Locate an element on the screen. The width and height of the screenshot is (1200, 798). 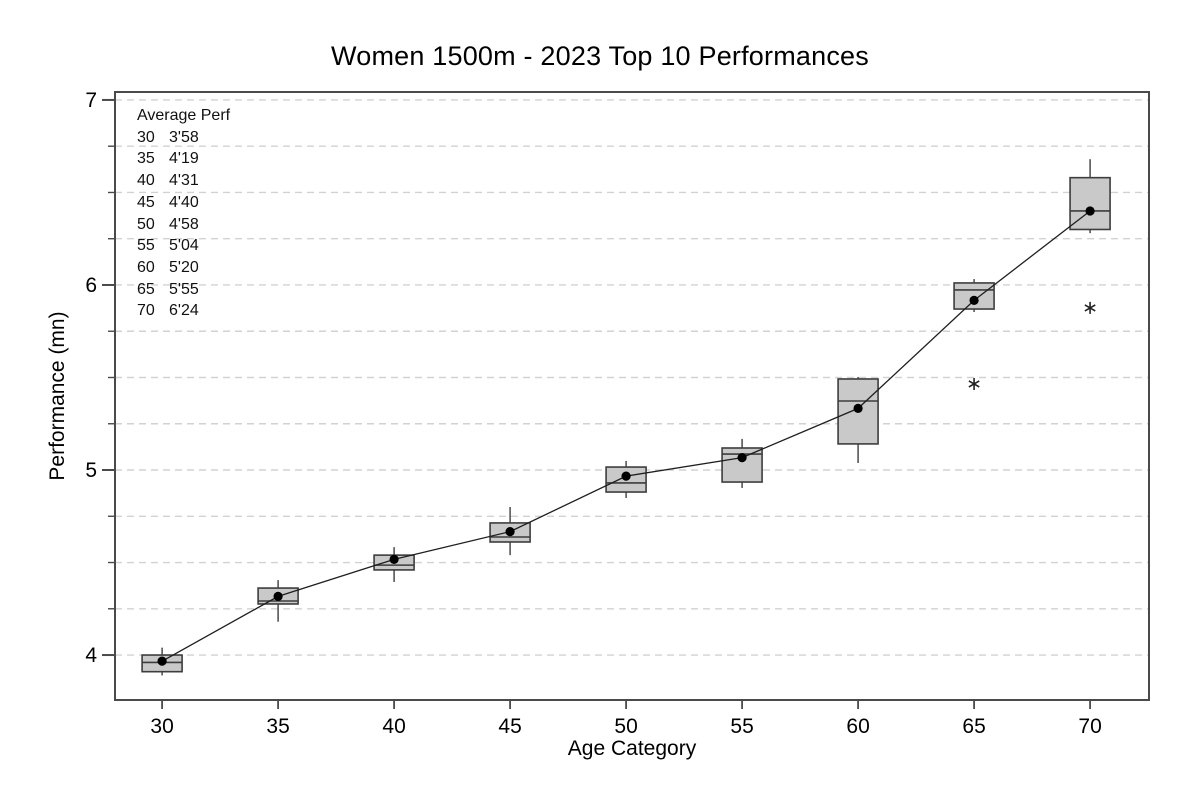
annotation-age: 65 is located at coordinates (146, 289).